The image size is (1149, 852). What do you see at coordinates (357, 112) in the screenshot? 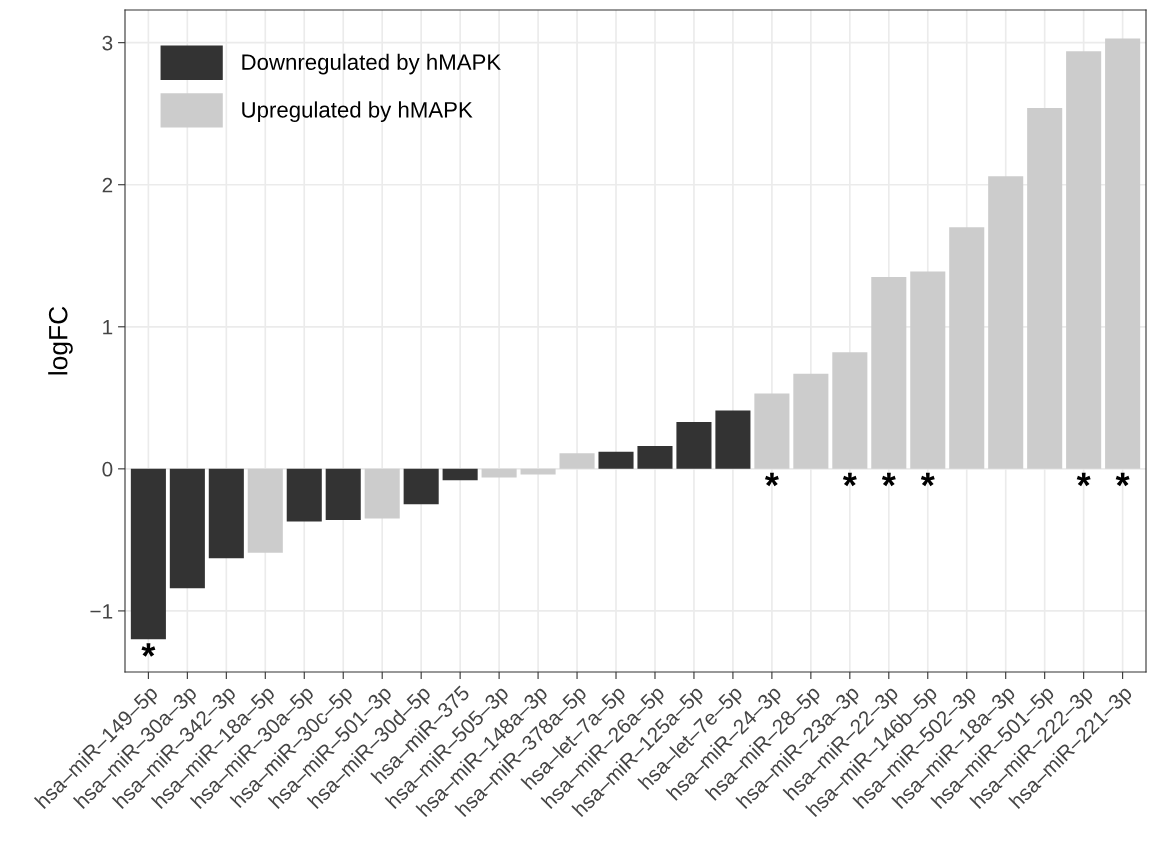
I see `legend-label: Upregulated by hMAPK` at bounding box center [357, 112].